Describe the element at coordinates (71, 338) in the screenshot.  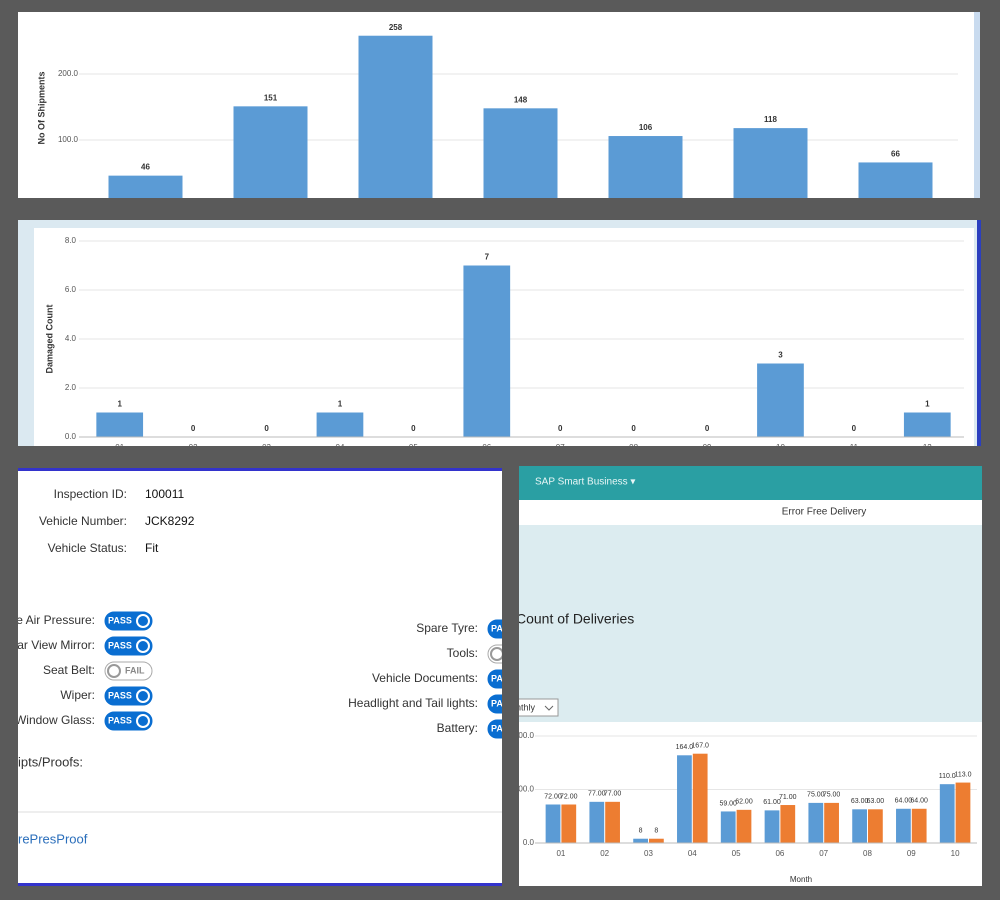
I see `y-tick-label: 4.0` at that location.